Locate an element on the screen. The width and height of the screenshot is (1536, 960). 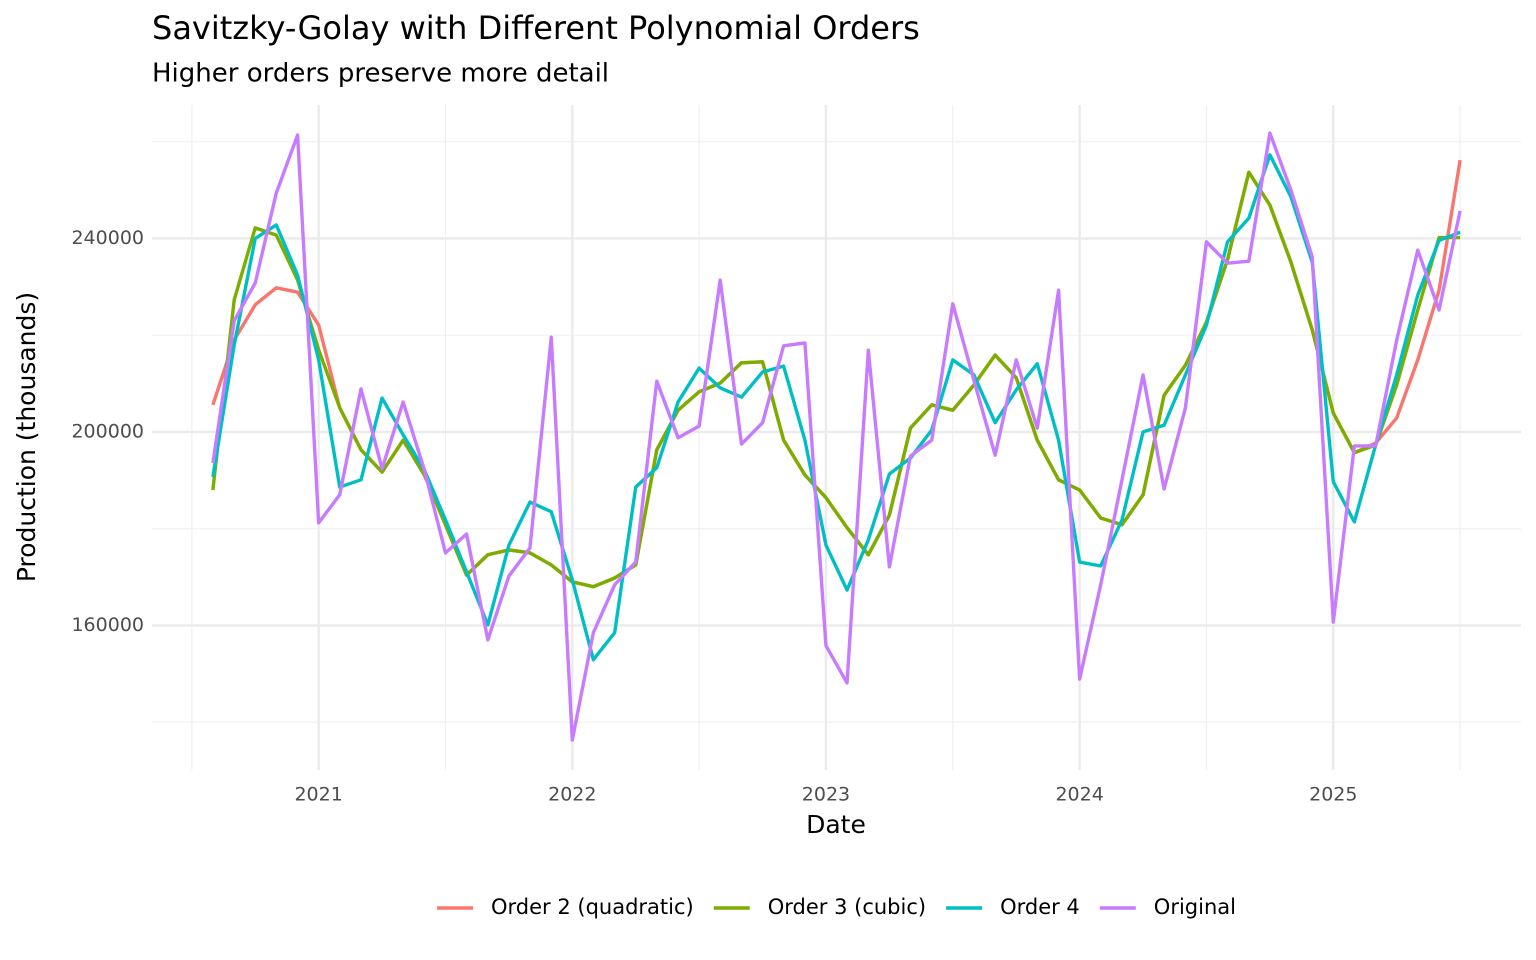
legend-label: Order 3 (cubic) is located at coordinates (847, 907).